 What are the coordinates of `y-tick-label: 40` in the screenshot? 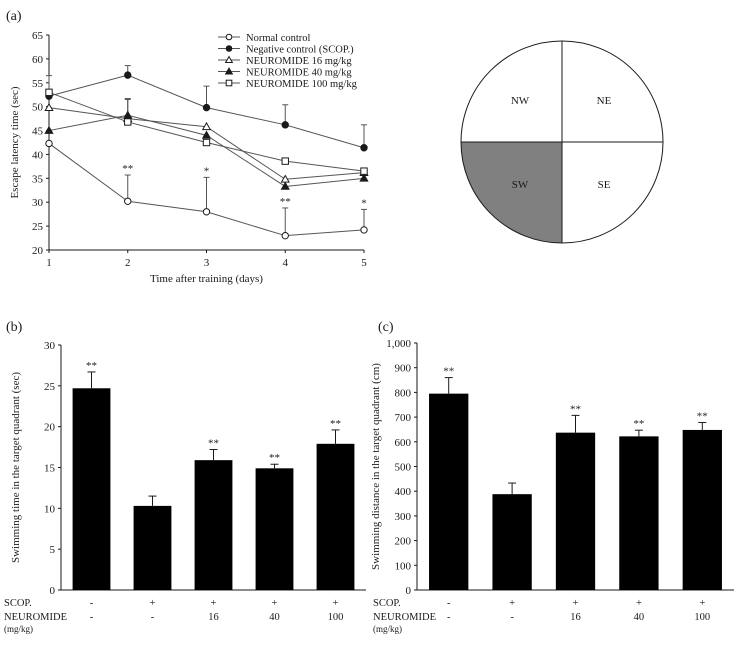 It's located at (38, 155).